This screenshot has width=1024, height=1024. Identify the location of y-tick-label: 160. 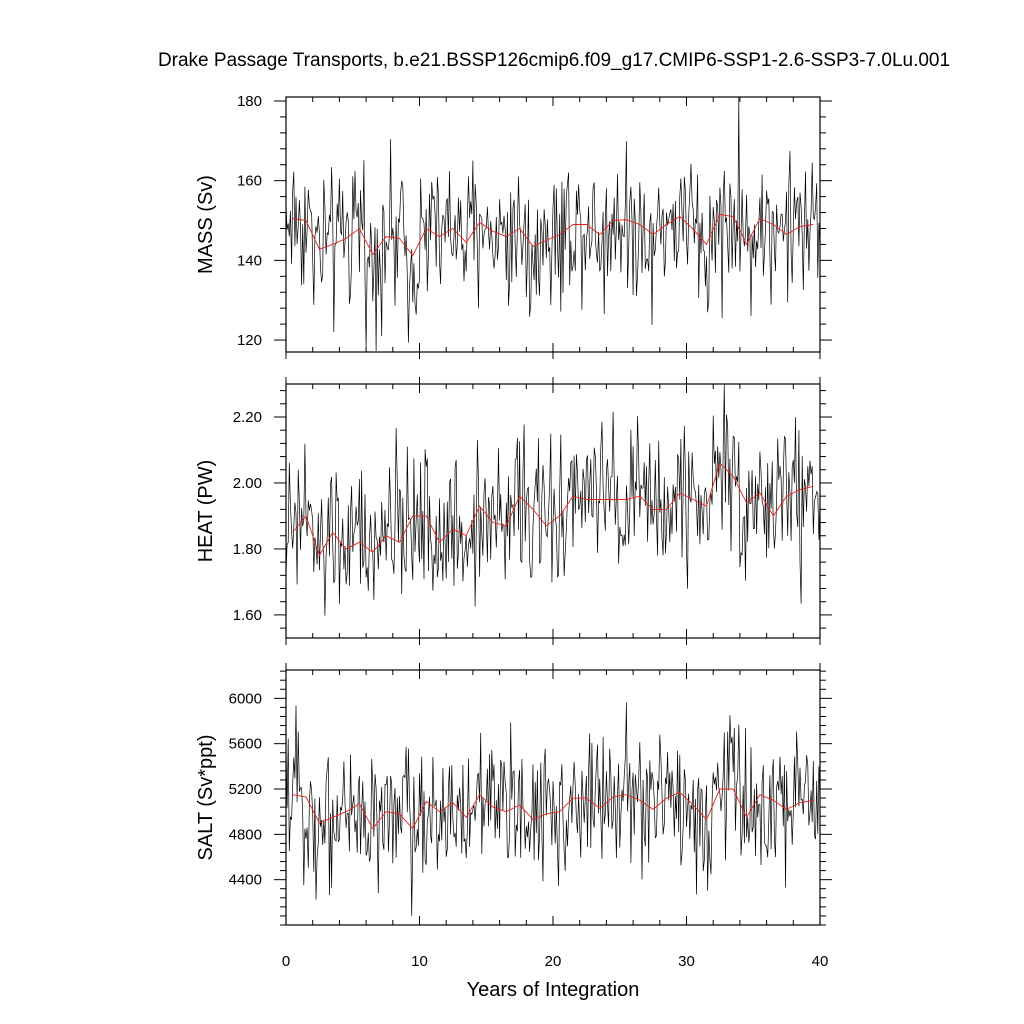
(249, 181).